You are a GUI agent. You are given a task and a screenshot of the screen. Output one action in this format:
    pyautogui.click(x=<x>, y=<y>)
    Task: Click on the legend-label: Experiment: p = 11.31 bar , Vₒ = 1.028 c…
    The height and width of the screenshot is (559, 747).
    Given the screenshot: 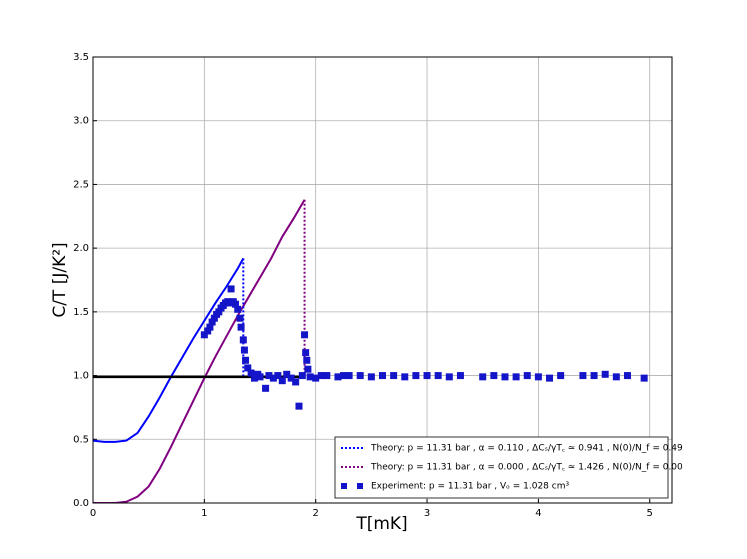 What is the action you would take?
    pyautogui.click(x=470, y=487)
    